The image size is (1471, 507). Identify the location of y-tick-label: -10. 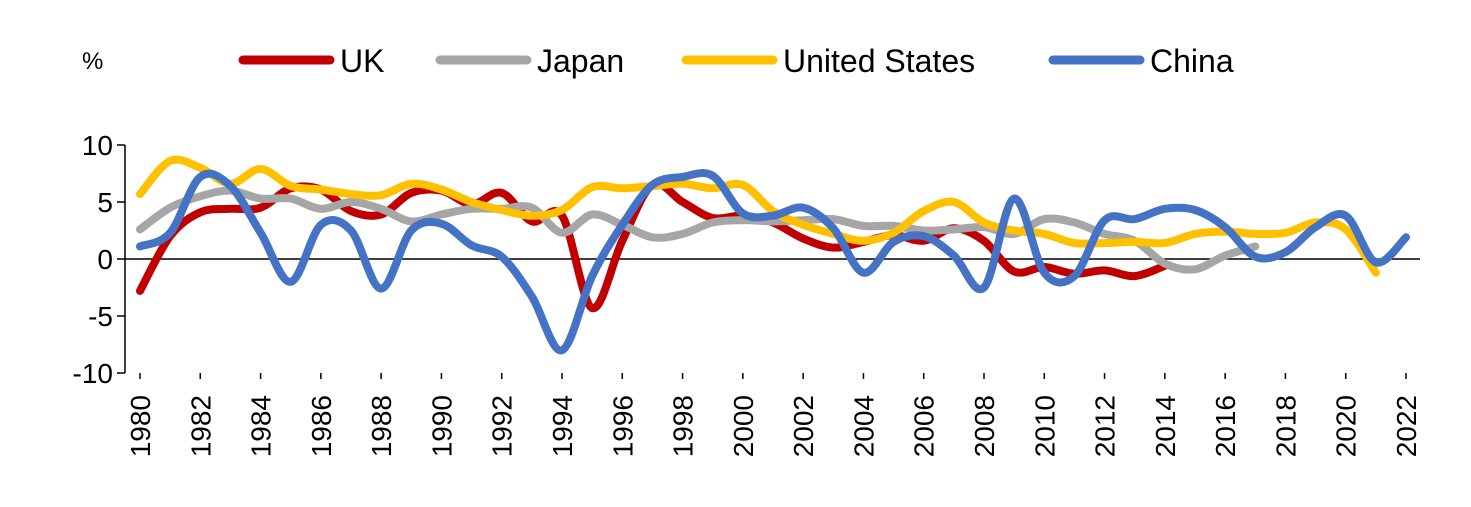
(93, 373).